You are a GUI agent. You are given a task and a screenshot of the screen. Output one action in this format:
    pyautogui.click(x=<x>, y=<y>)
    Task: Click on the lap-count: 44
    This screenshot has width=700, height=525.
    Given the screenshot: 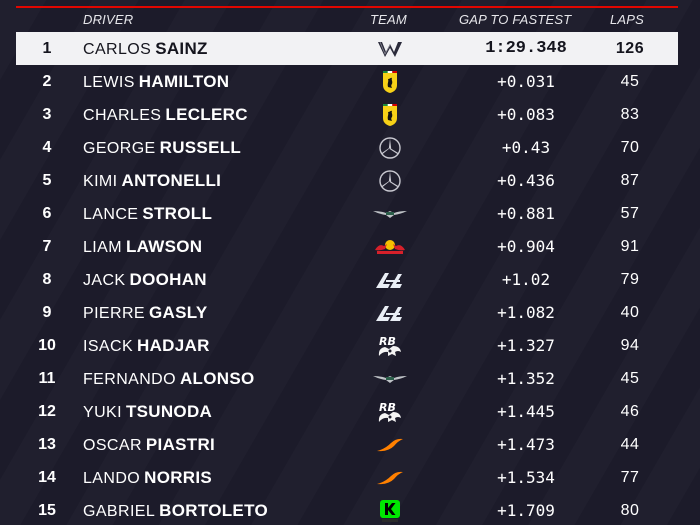 What is the action you would take?
    pyautogui.click(x=630, y=444)
    